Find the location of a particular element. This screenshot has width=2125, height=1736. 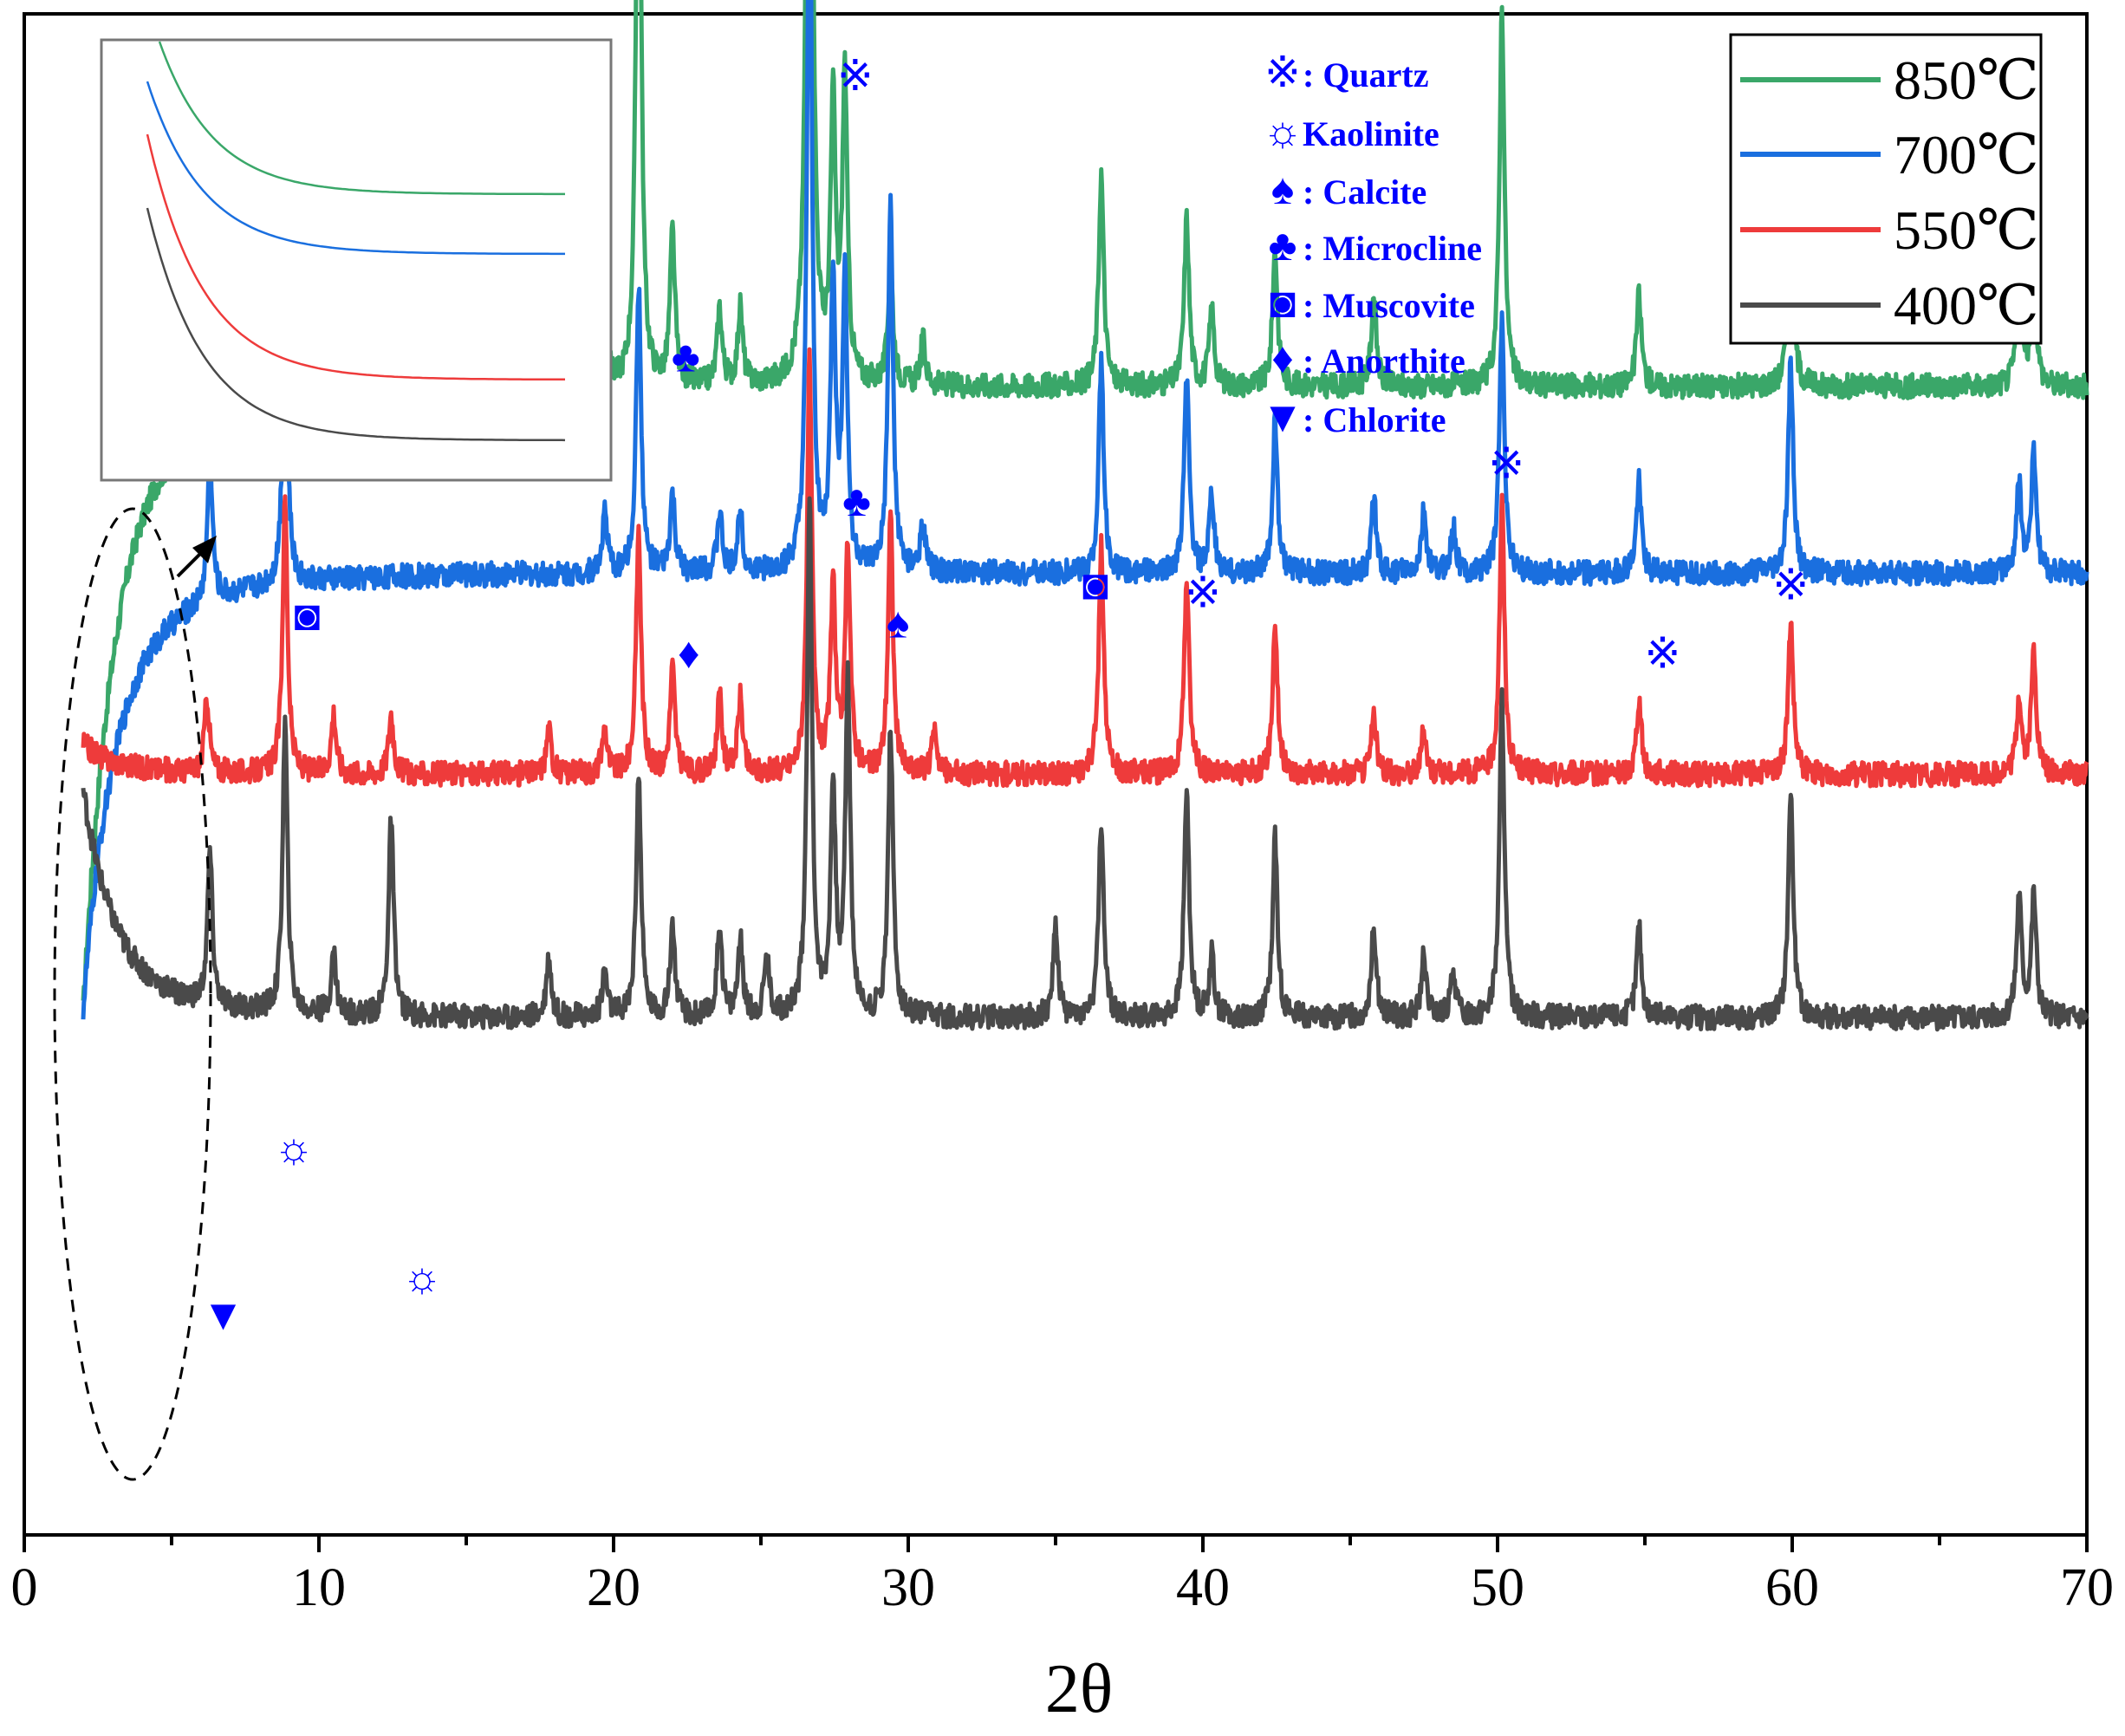

x-axis-ticks: 0 10 20 30 40 50 60 70 is located at coordinates (1063, 1576).